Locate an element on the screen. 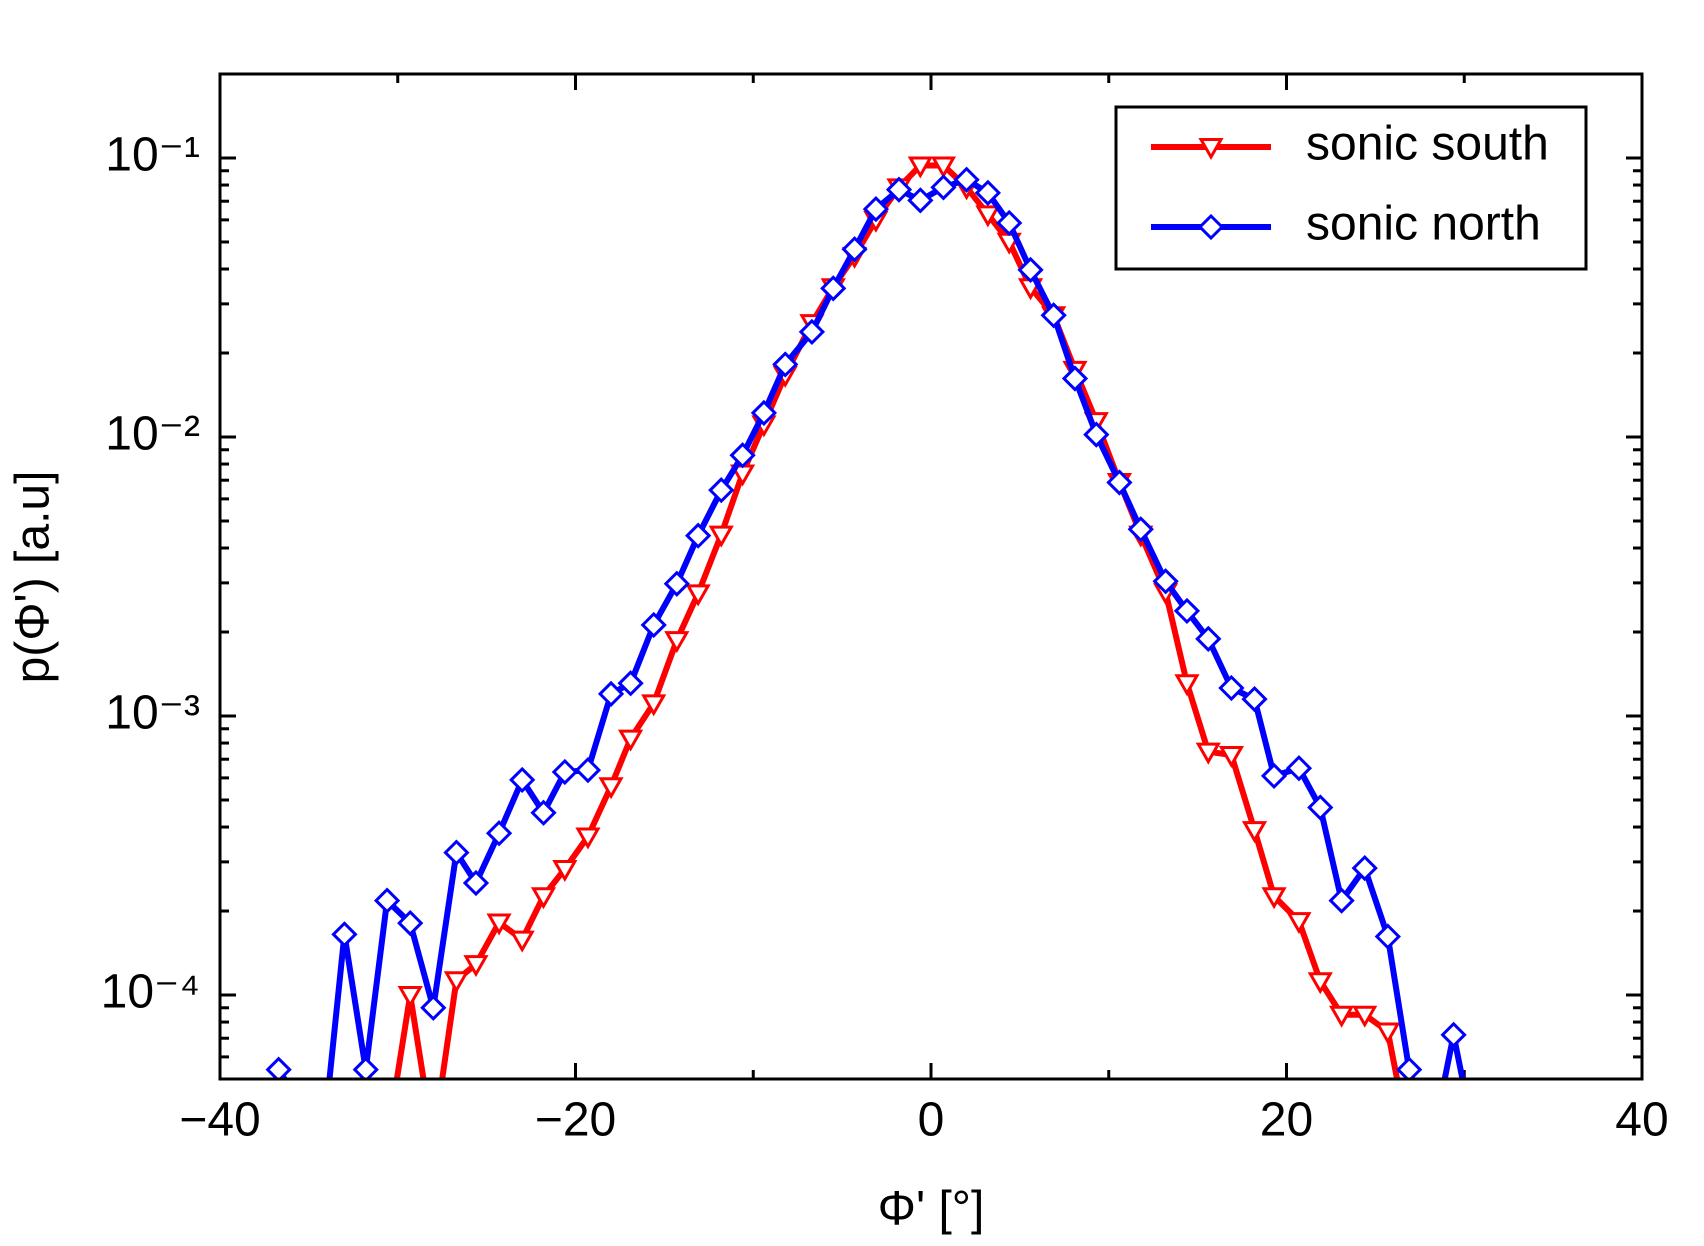 This screenshot has height=1246, width=1704. x-tick-label: 0 is located at coordinates (931, 1120).